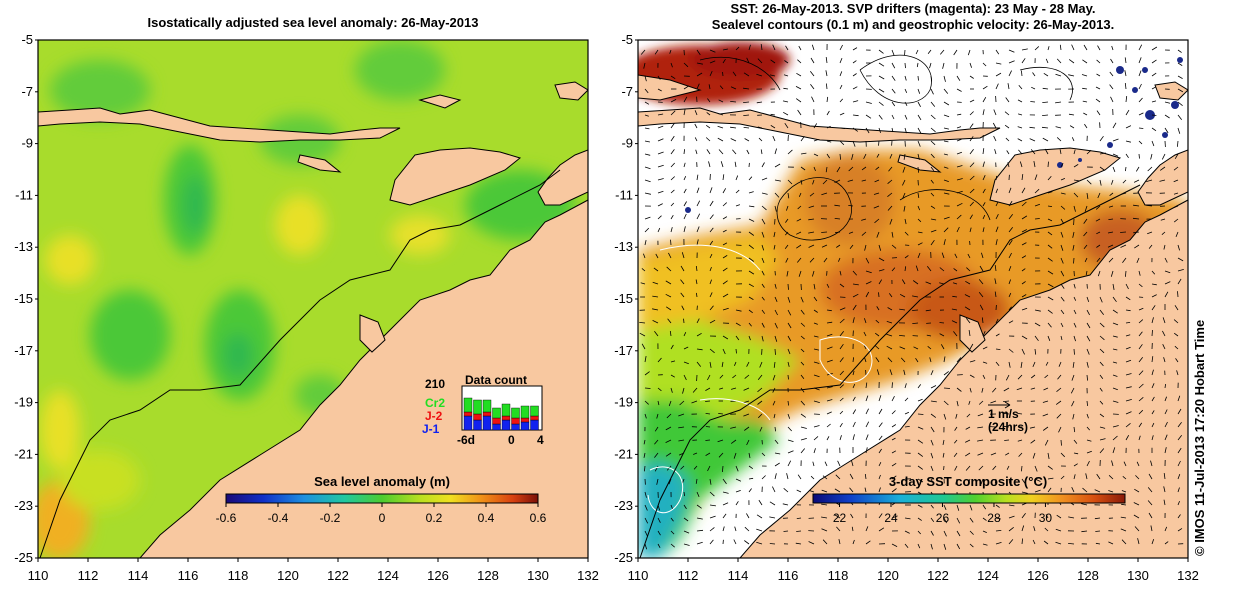  I want to click on right-map-x-tick: 122, so click(938, 575).